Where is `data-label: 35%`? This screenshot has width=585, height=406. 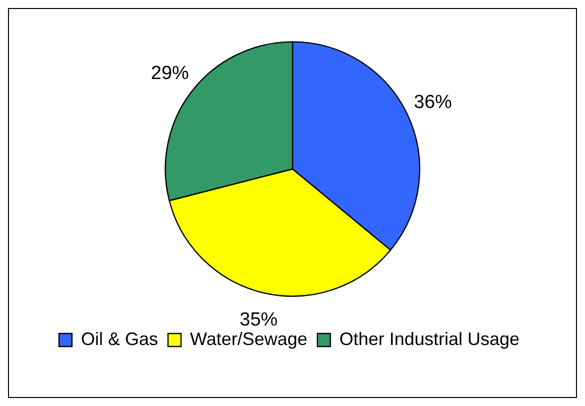 data-label: 35% is located at coordinates (259, 320).